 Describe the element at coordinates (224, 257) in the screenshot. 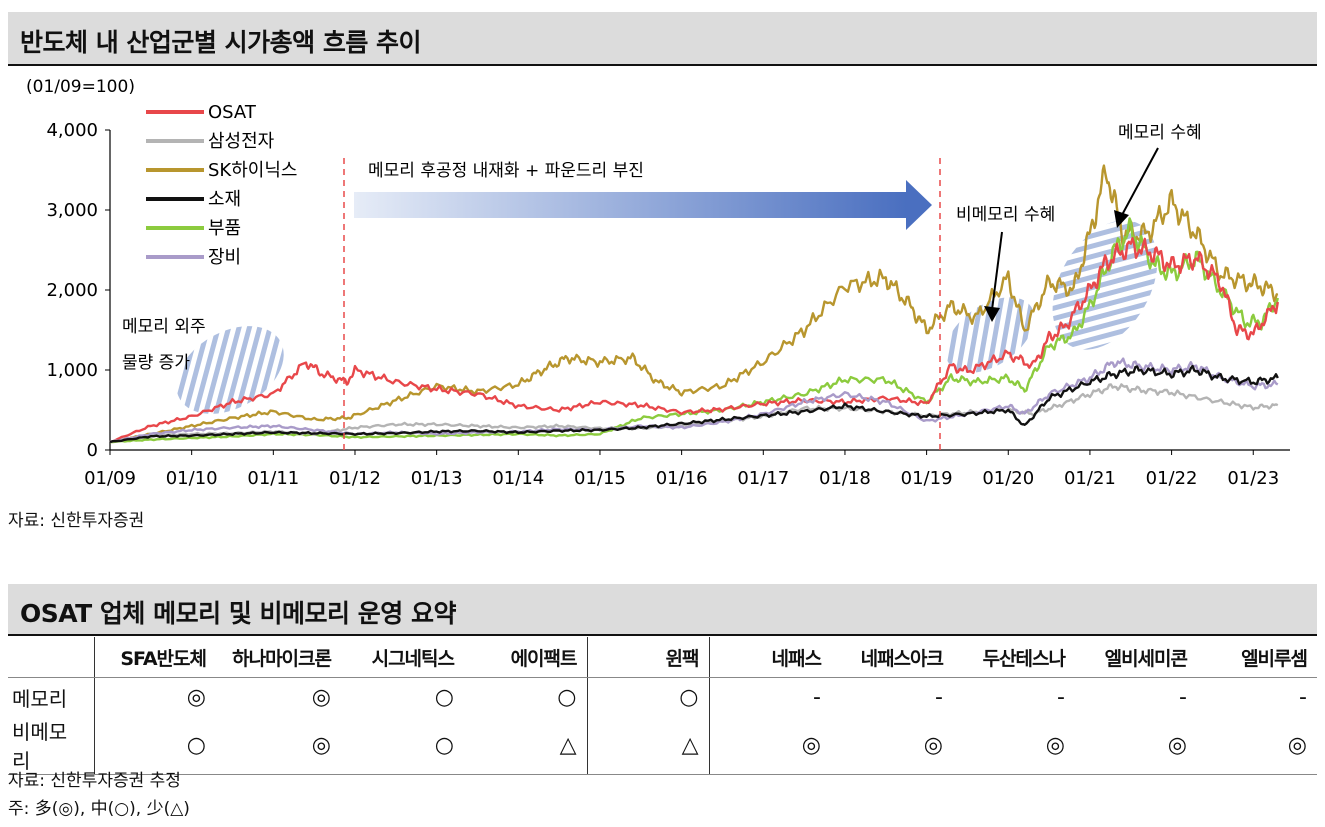

I see `legend-label: 장비` at that location.